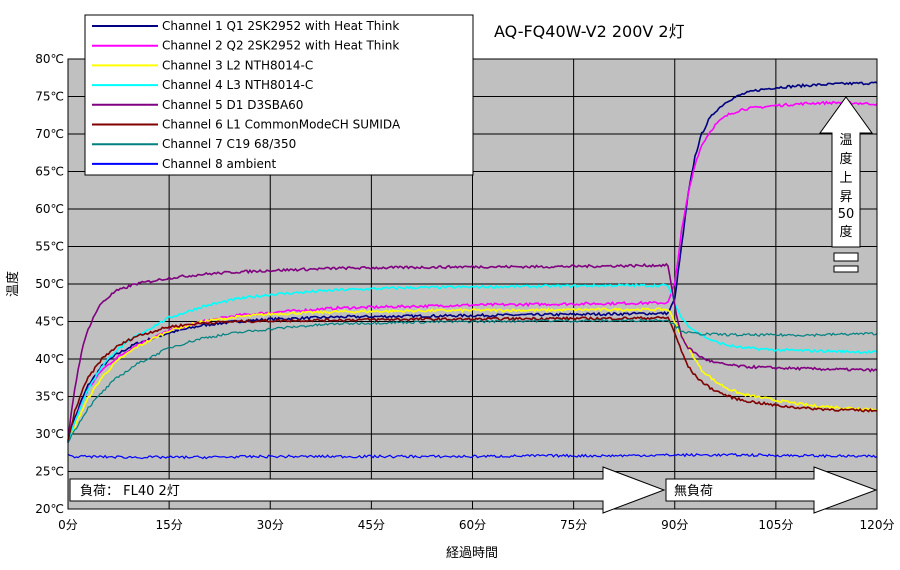  What do you see at coordinates (280, 26) in the screenshot?
I see `legend-label-channel-1: Channel 1 Q1 2SK2952 with Heat Think` at bounding box center [280, 26].